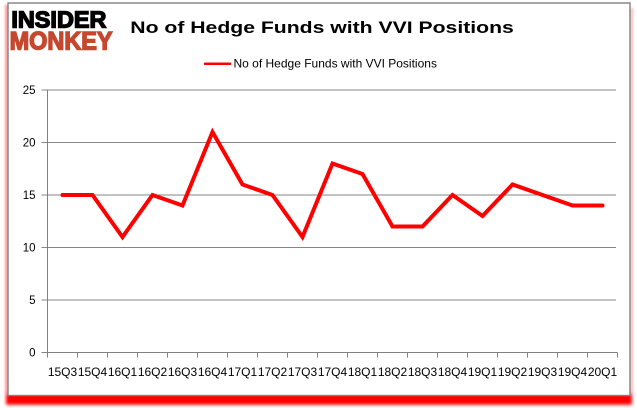  Describe the element at coordinates (29, 91) in the screenshot. I see `svg-text: 25` at that location.